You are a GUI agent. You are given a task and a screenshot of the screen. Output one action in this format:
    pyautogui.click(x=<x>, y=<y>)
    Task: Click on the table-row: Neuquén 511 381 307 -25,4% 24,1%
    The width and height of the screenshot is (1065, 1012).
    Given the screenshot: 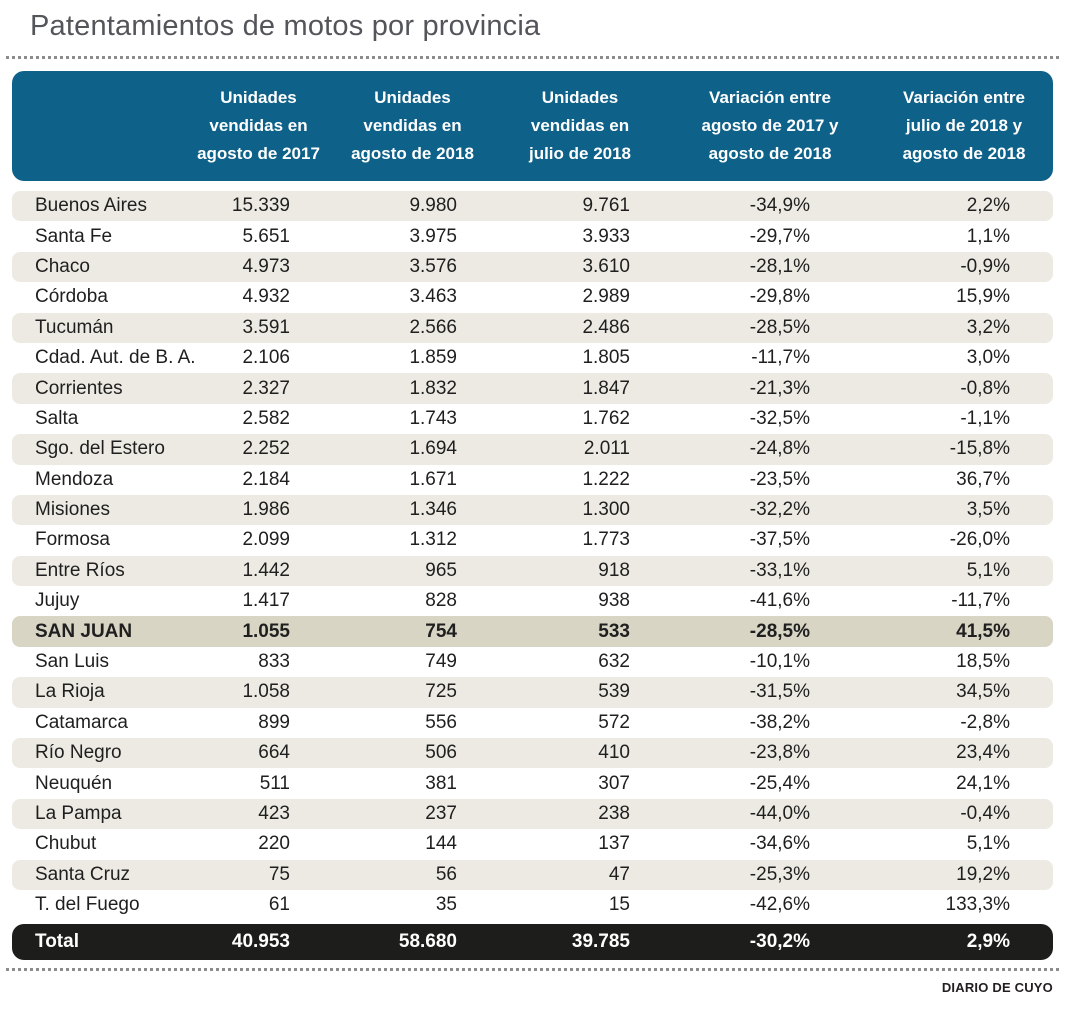 What is the action you would take?
    pyautogui.click(x=532, y=783)
    